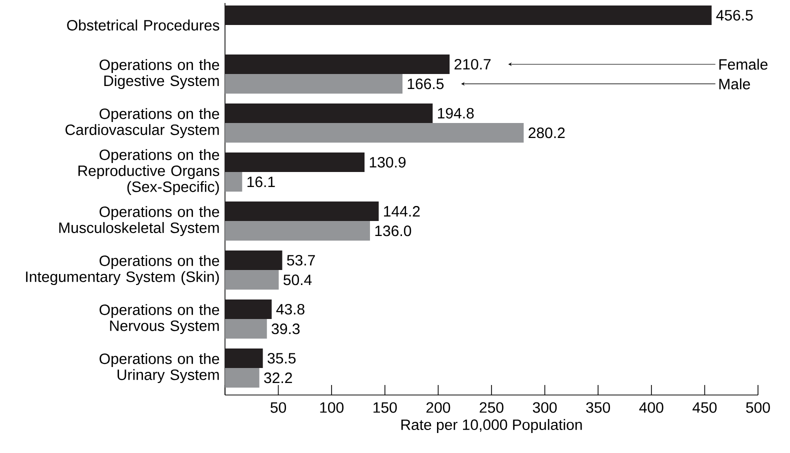  Describe the element at coordinates (286, 329) in the screenshot. I see `data-label: 39.3` at that location.